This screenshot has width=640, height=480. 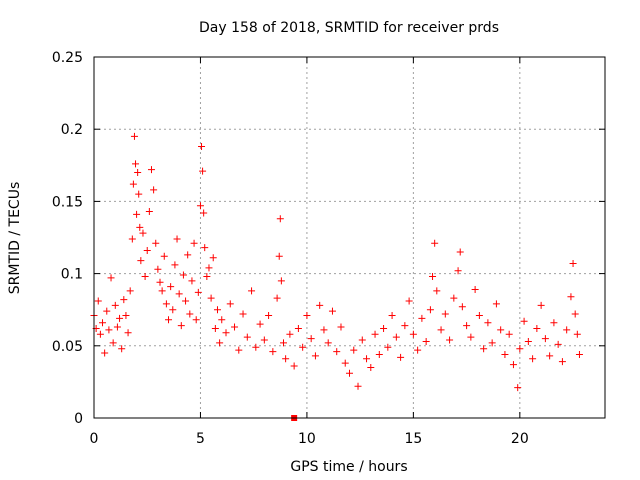 I want to click on y-tick-label: 0, so click(x=78, y=419).